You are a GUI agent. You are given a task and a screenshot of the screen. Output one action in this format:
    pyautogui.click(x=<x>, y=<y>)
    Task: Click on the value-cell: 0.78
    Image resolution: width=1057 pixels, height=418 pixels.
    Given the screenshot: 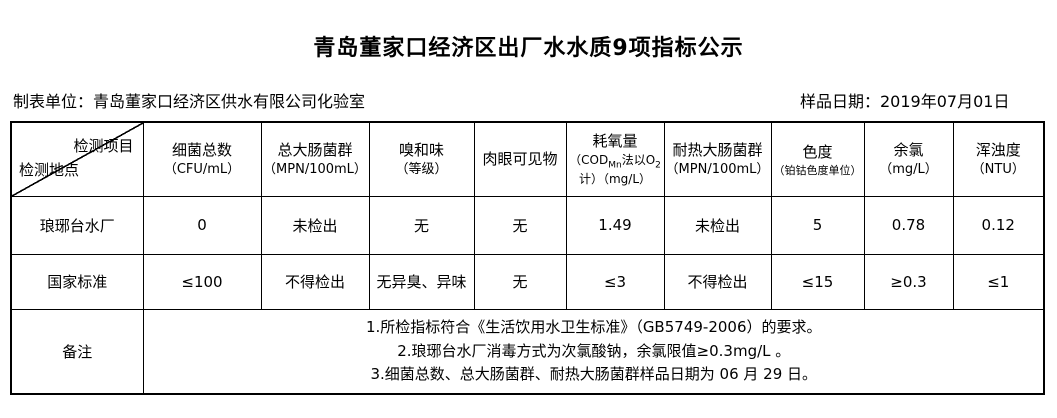 What is the action you would take?
    pyautogui.click(x=908, y=225)
    